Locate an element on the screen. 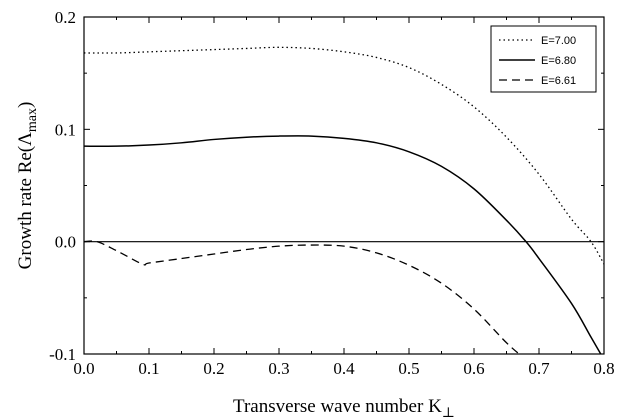 Image resolution: width=628 pixels, height=420 pixels. x-tick-label-7: 0.7 is located at coordinates (539, 368).